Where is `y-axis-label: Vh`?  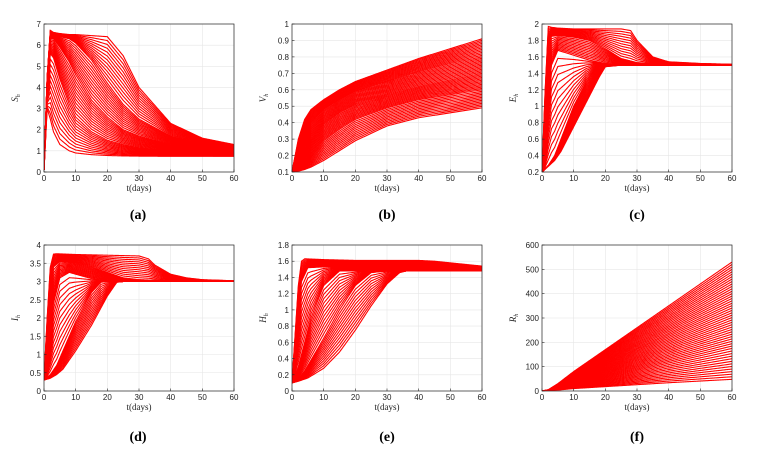 y-axis-label: Vh is located at coordinates (264, 98).